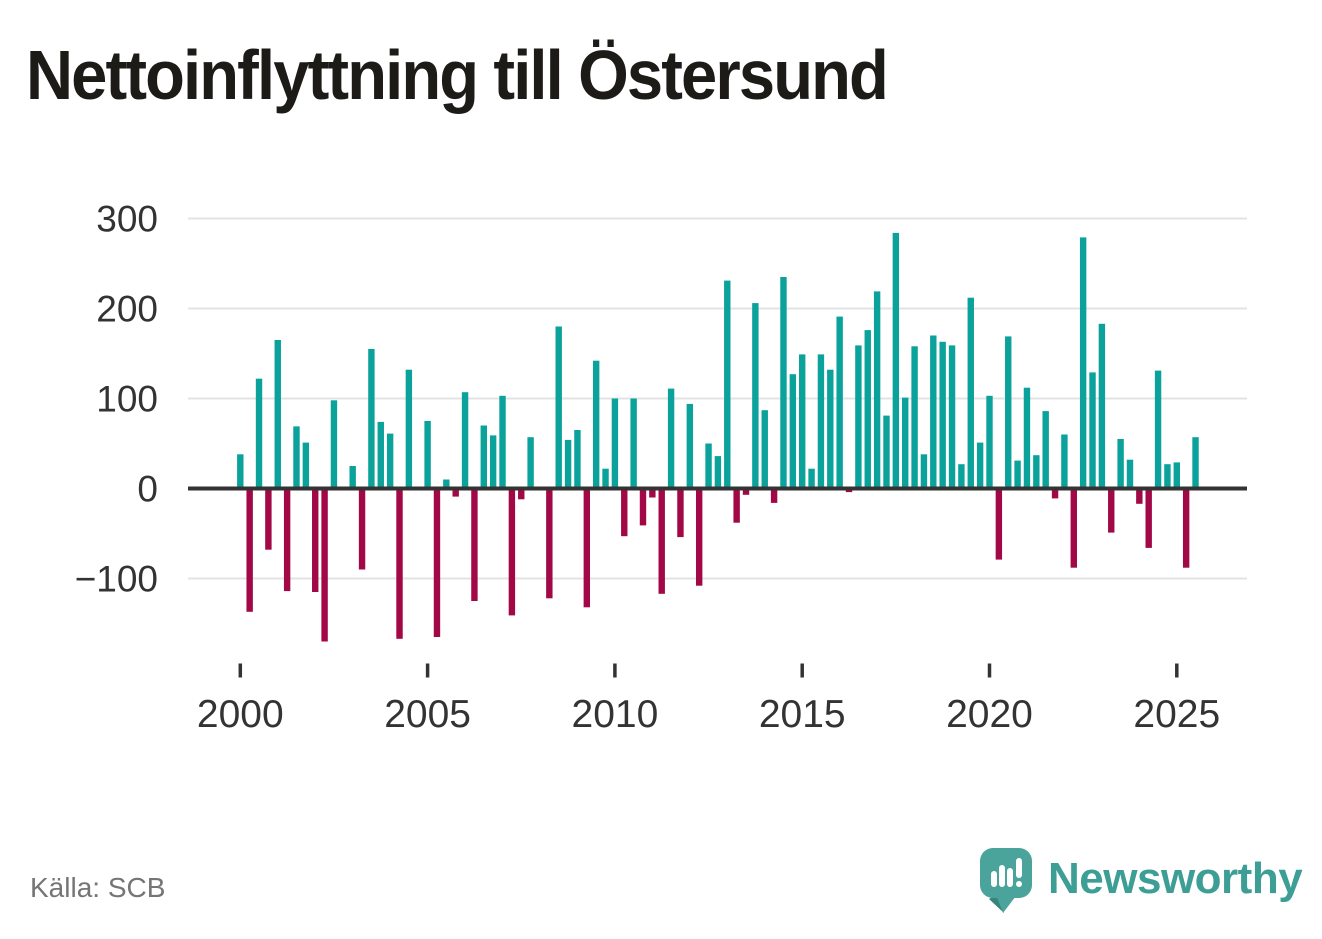 The height and width of the screenshot is (939, 1322). What do you see at coordinates (1186, 528) in the screenshot?
I see `bar-2025Q2` at bounding box center [1186, 528].